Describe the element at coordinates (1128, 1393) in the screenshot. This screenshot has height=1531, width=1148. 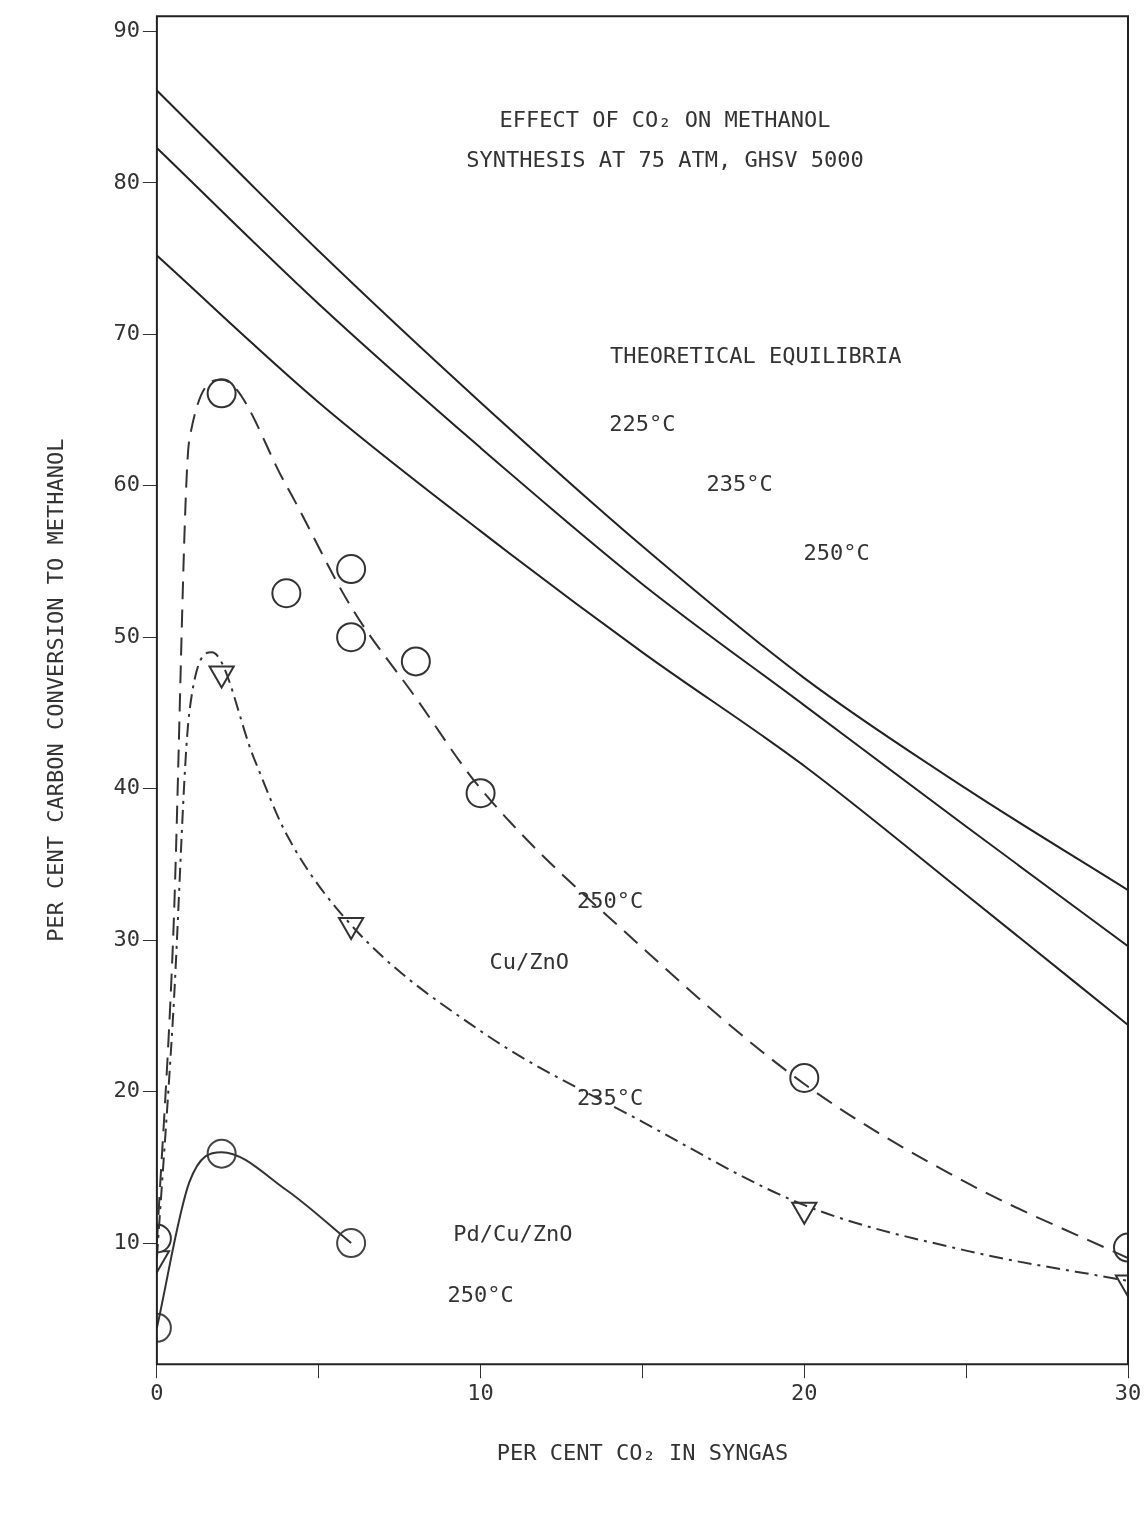
I see `x-tick-label: 30` at that location.